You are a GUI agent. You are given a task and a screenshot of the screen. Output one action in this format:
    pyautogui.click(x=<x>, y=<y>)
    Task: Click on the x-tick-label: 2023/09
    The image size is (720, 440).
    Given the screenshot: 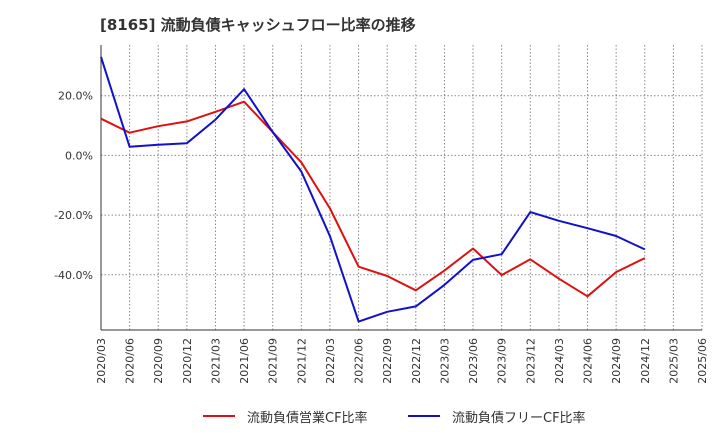 What is the action you would take?
    pyautogui.click(x=502, y=361)
    